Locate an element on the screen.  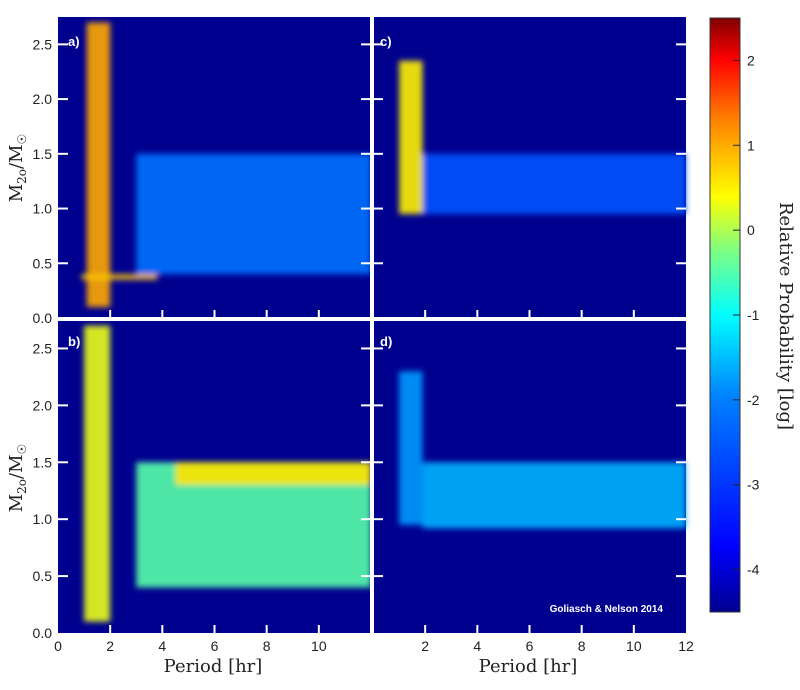
panel-a-tag: a) is located at coordinates (74, 41).